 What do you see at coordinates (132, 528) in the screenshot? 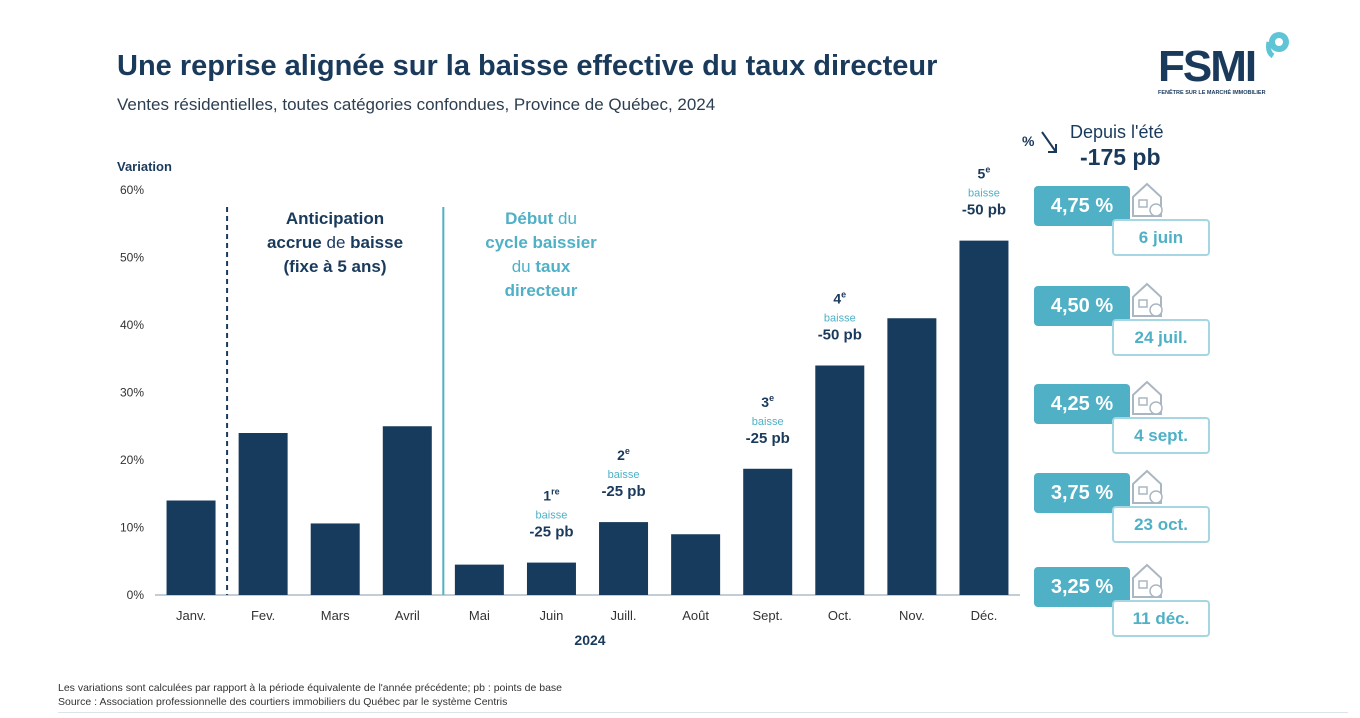
I see `y-tick-label: 10%` at bounding box center [132, 528].